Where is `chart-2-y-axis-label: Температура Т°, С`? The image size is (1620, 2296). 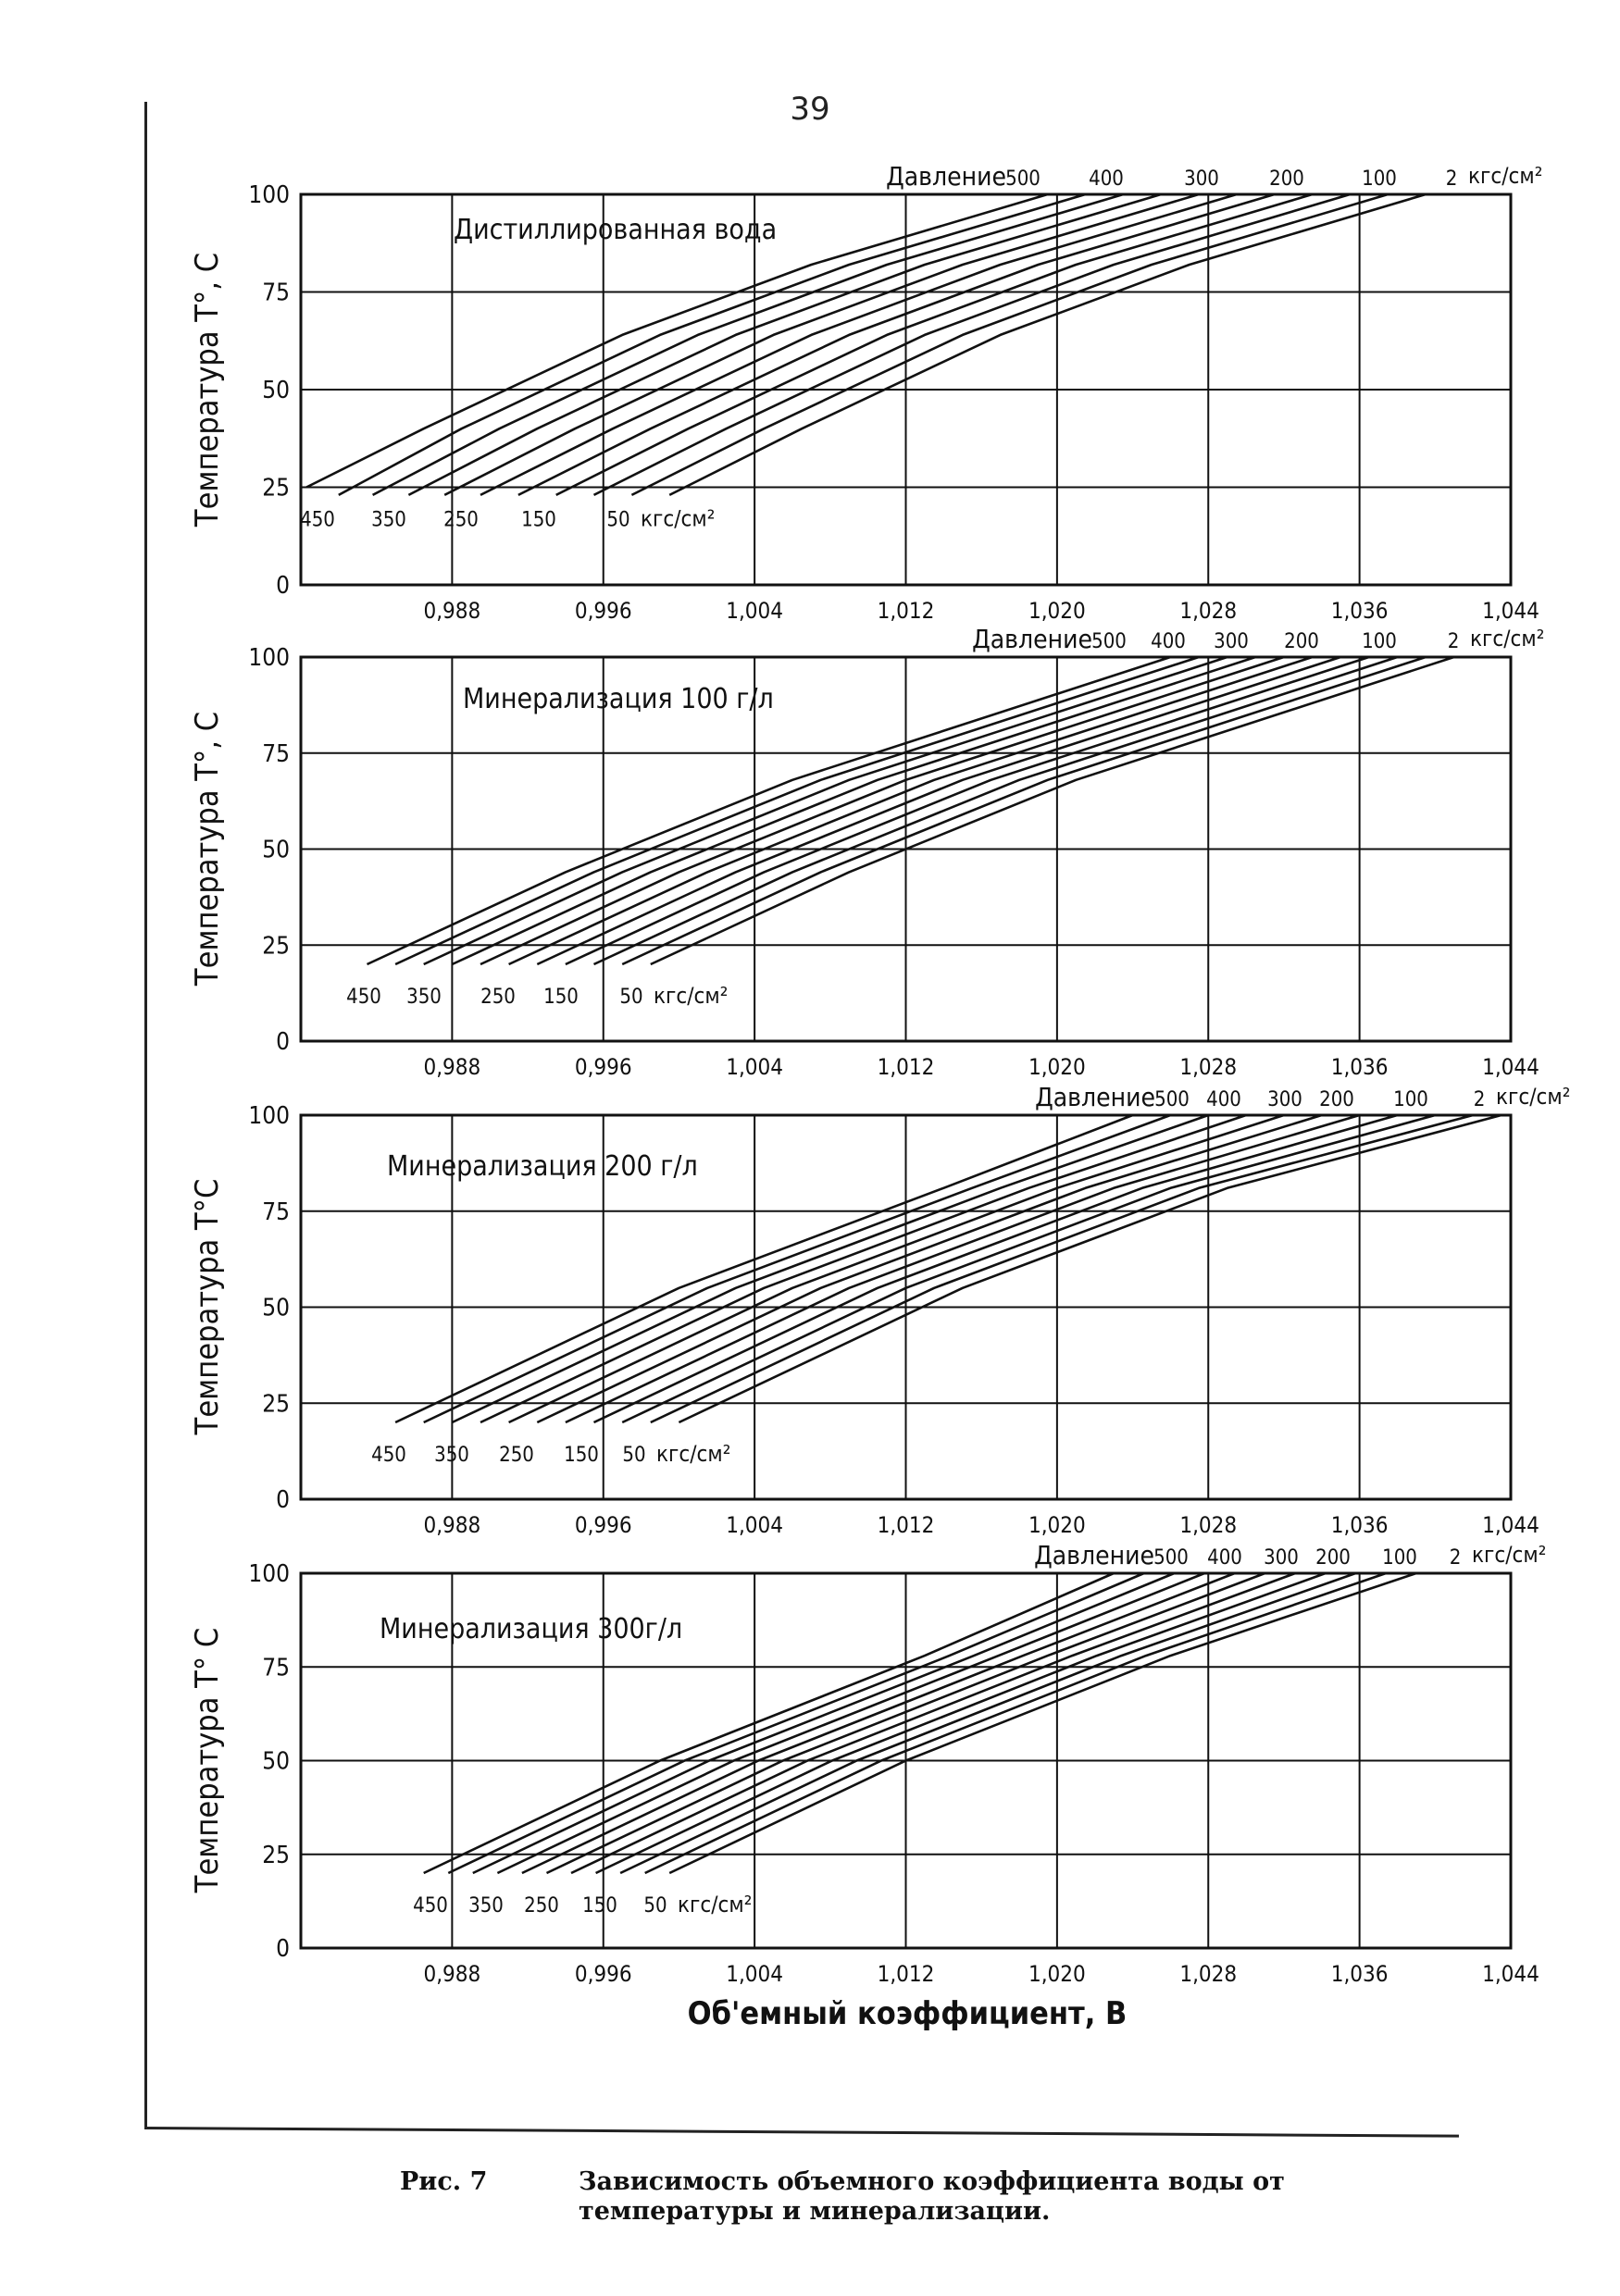
chart-2-y-axis-label: Температура Т°, С is located at coordinates (207, 850).